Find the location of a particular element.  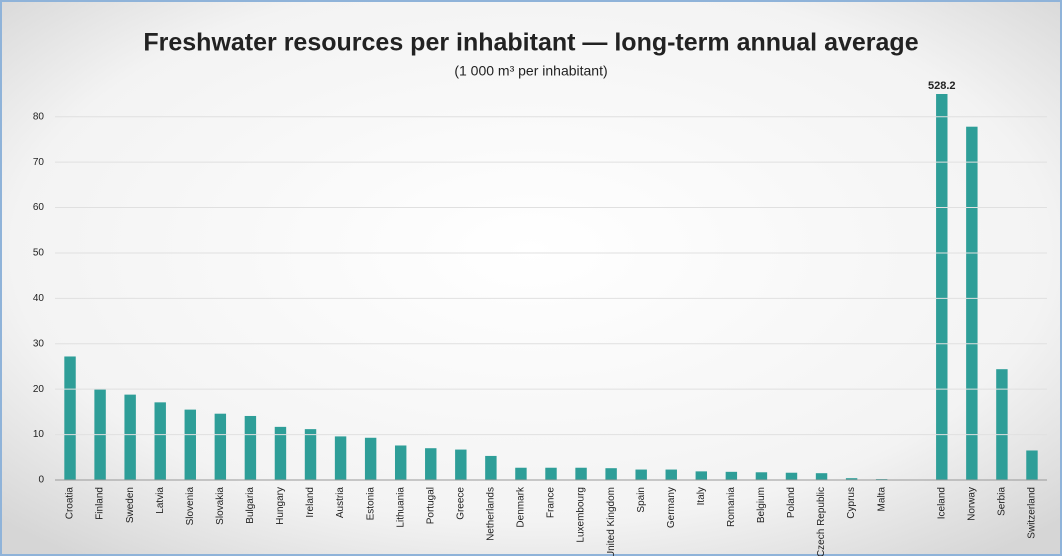

y-tick-label: 0 is located at coordinates (41, 480).